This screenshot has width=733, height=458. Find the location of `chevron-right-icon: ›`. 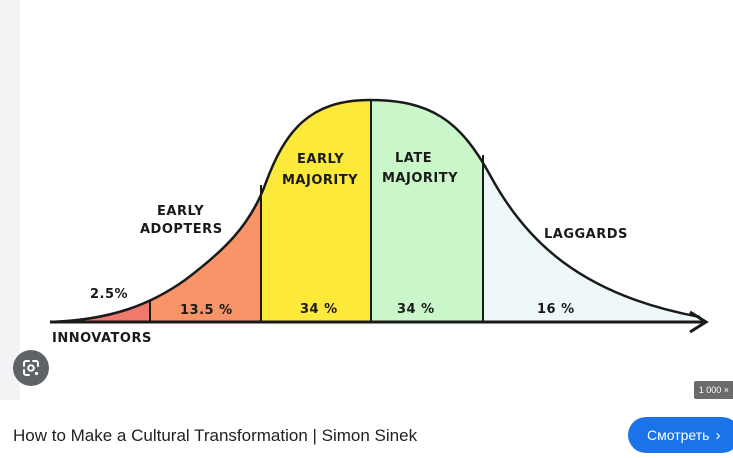

chevron-right-icon: › is located at coordinates (718, 435).